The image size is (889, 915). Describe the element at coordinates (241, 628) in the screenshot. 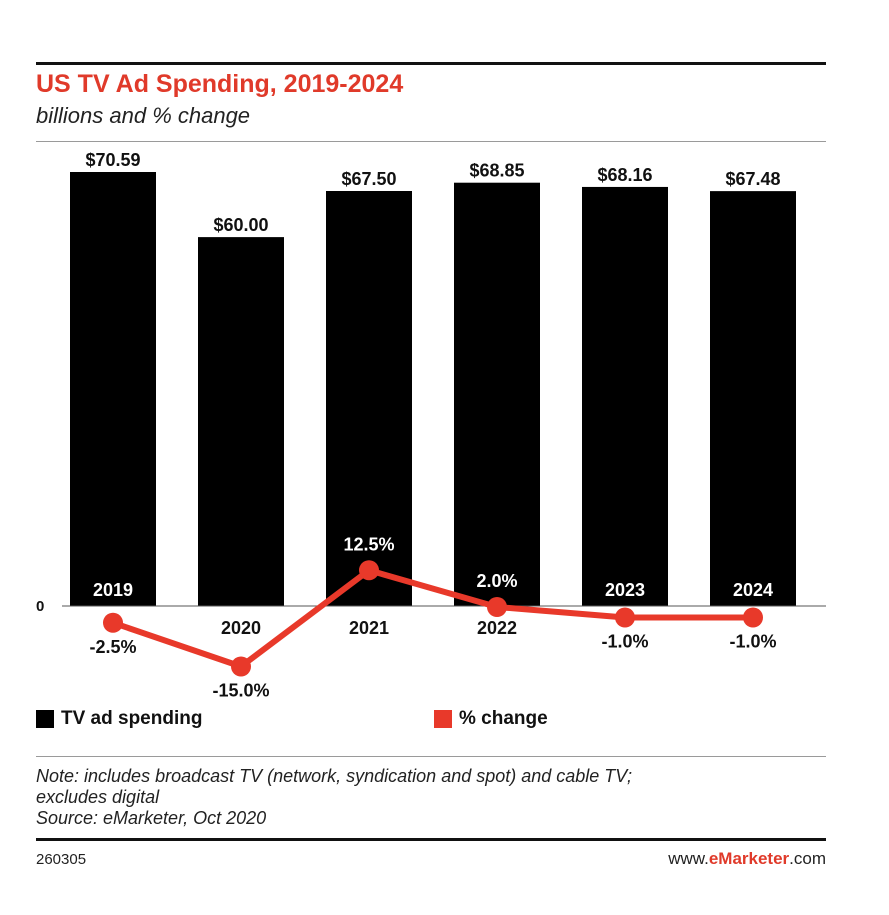

I see `x-tick-label: 2020` at that location.